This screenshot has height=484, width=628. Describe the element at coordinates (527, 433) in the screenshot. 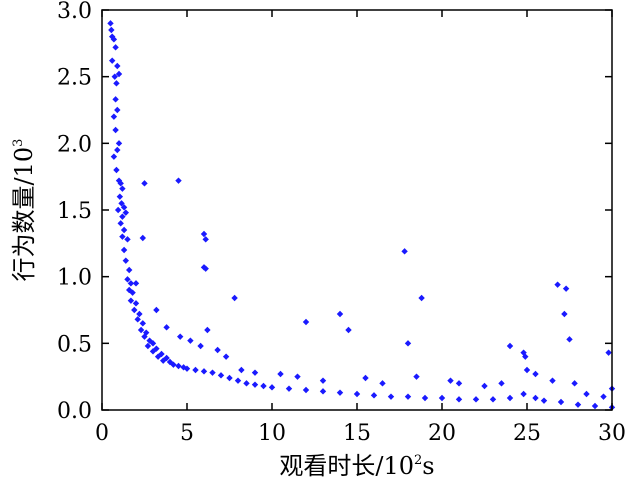

I see `x-tick-label: 25` at that location.